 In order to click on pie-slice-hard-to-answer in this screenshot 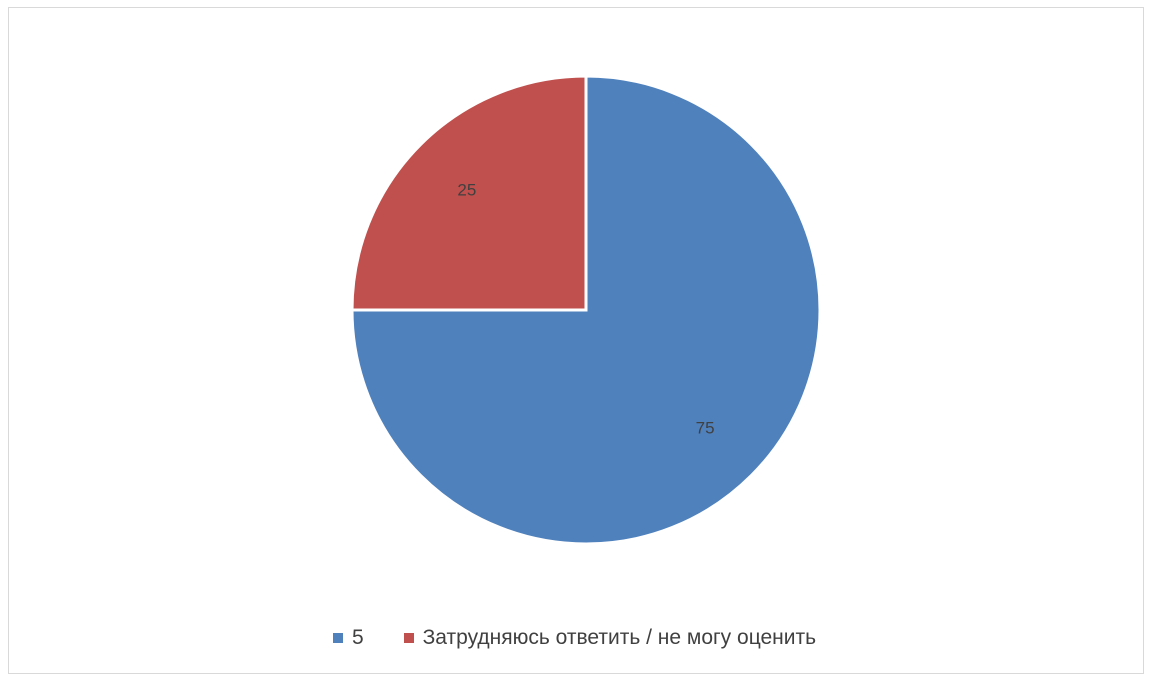, I will do `click(469, 193)`.